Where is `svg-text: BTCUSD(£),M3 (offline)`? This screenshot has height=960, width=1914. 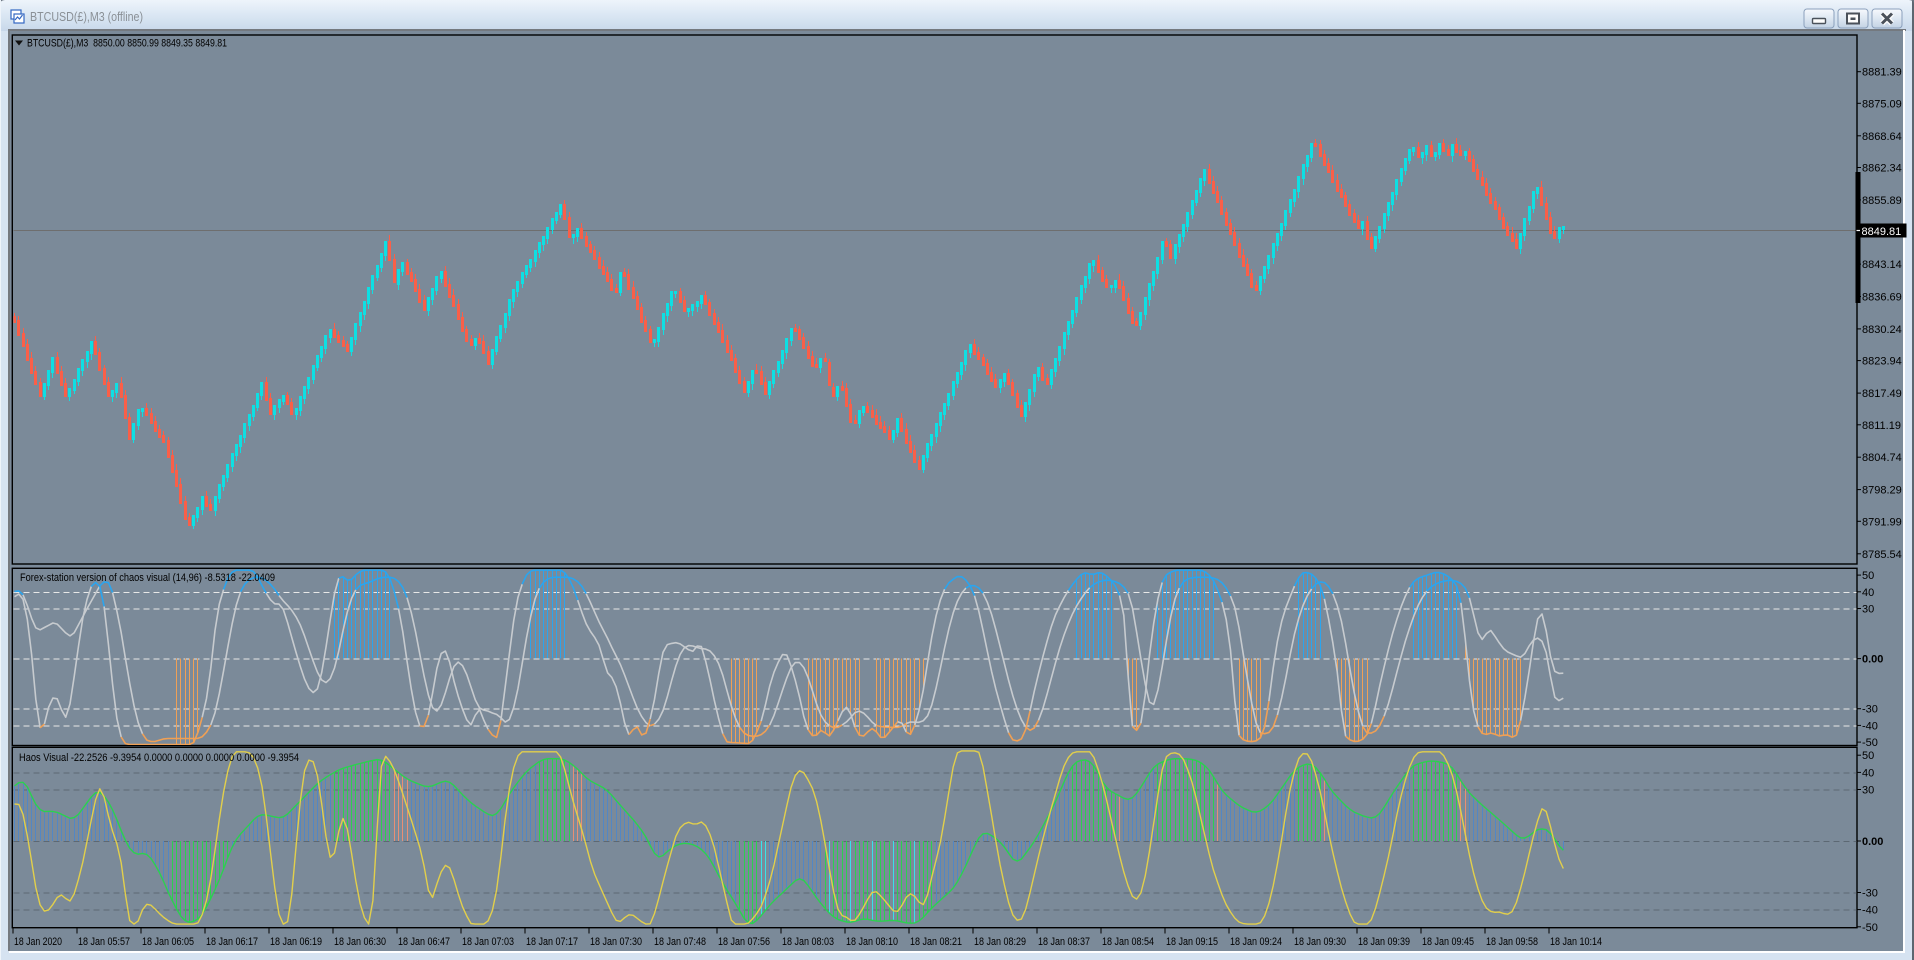
svg-text: BTCUSD(£),M3 (offline) is located at coordinates (86, 16).